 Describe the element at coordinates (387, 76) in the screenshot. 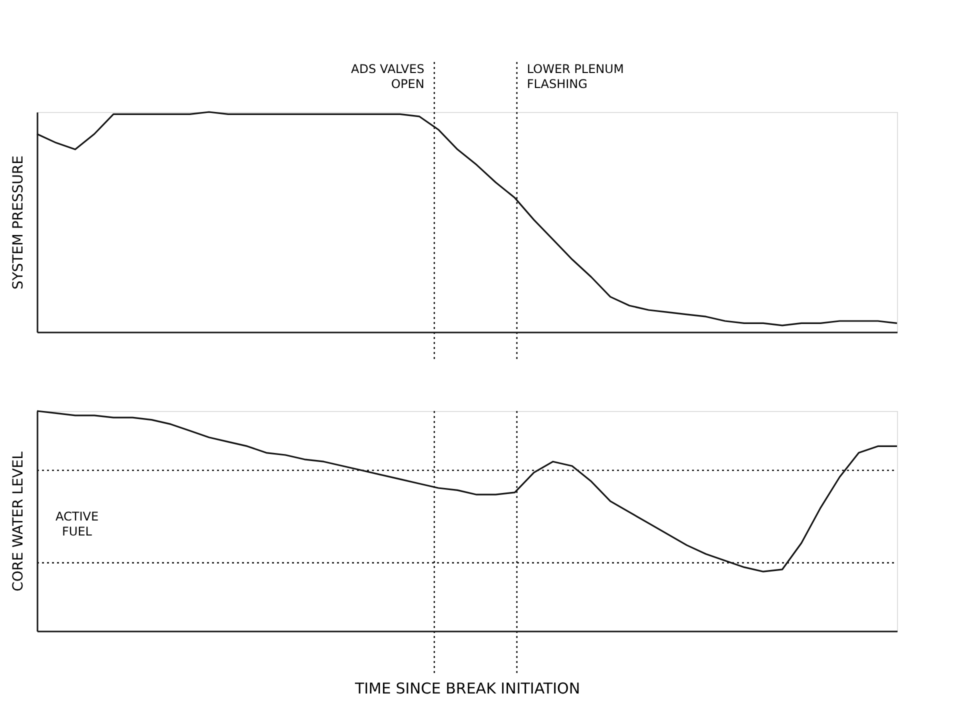

I see `text: ADS VALVES OPEN` at that location.